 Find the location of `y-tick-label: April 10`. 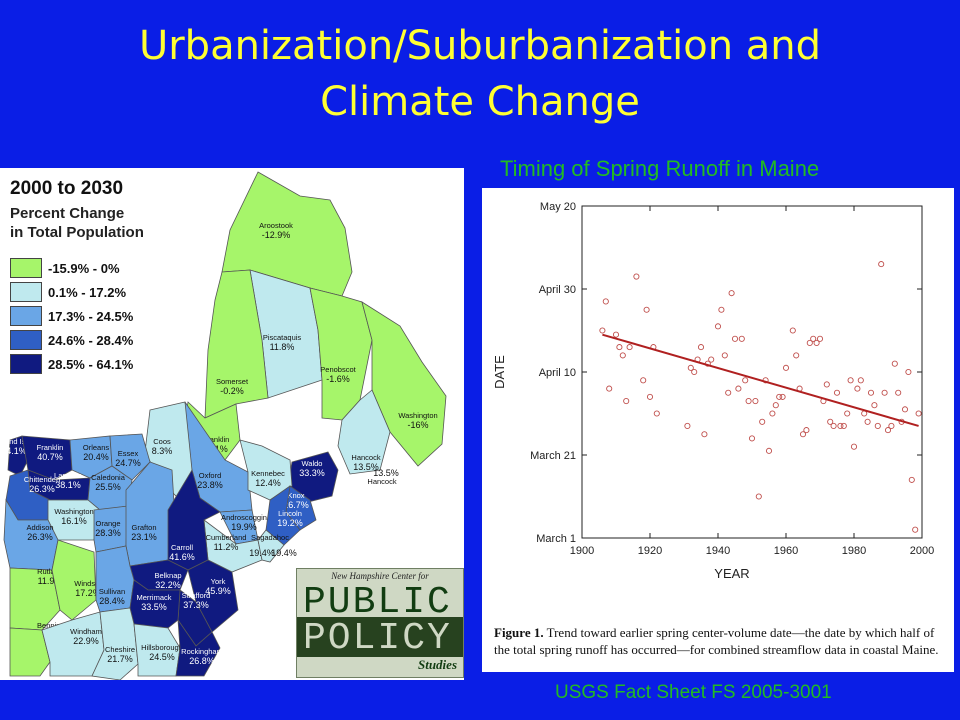

y-tick-label: April 10 is located at coordinates (557, 373).